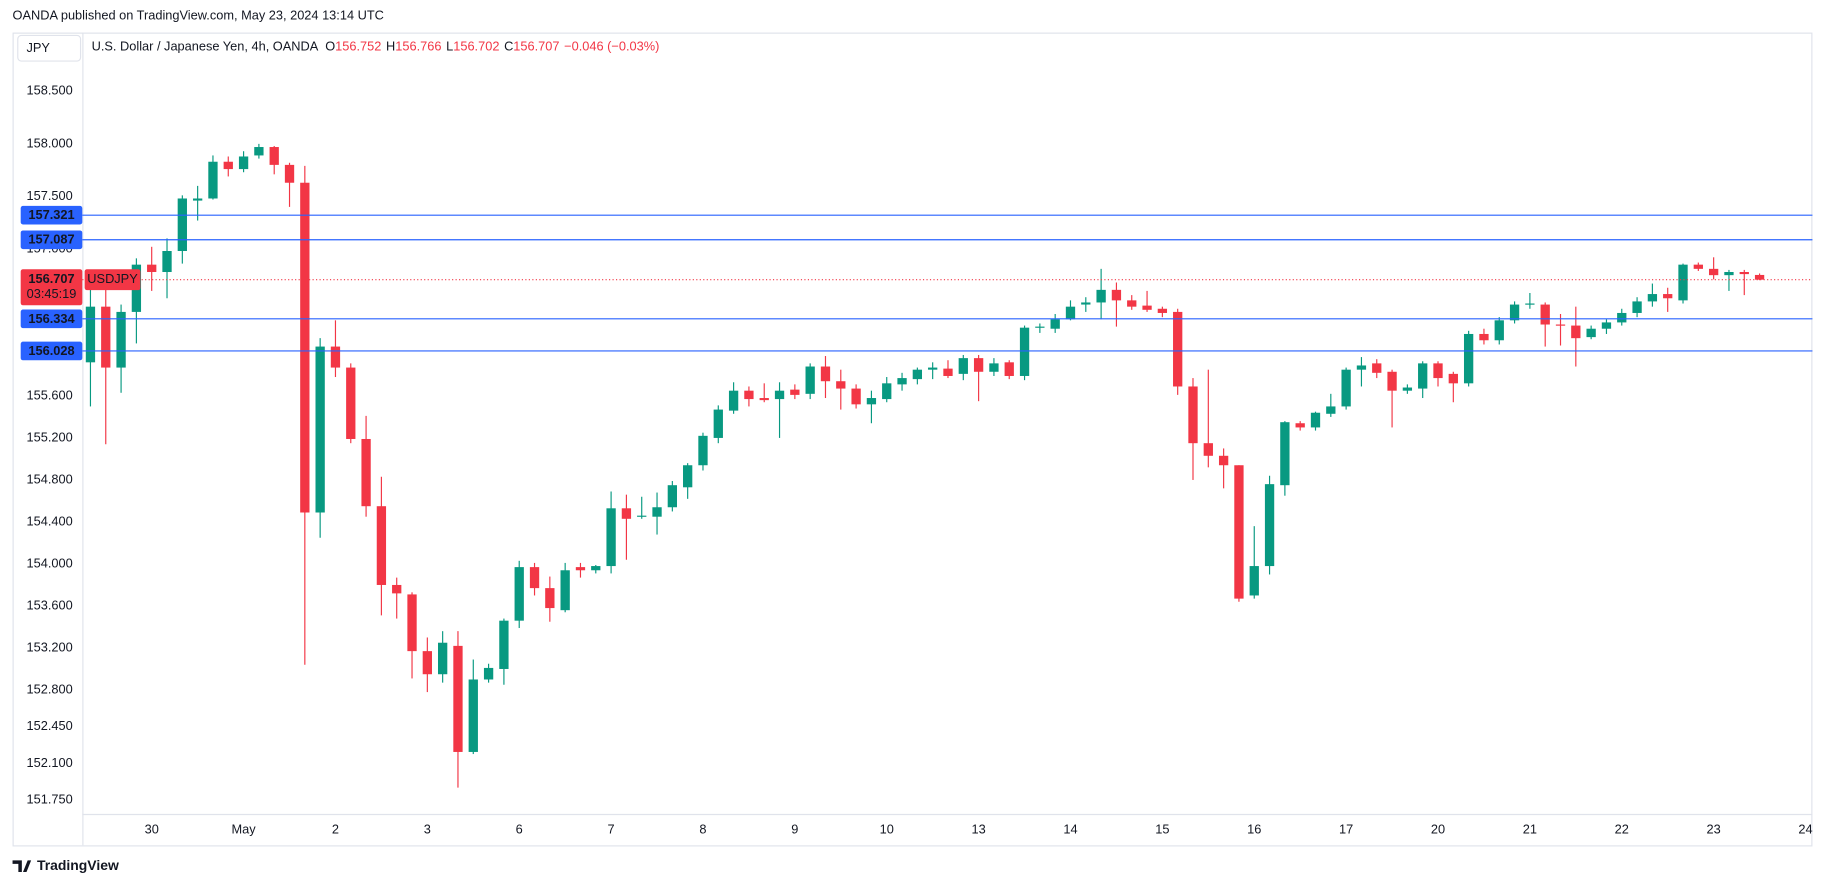 This screenshot has height=886, width=1825. Describe the element at coordinates (51, 318) in the screenshot. I see `level-label: 156.334` at that location.